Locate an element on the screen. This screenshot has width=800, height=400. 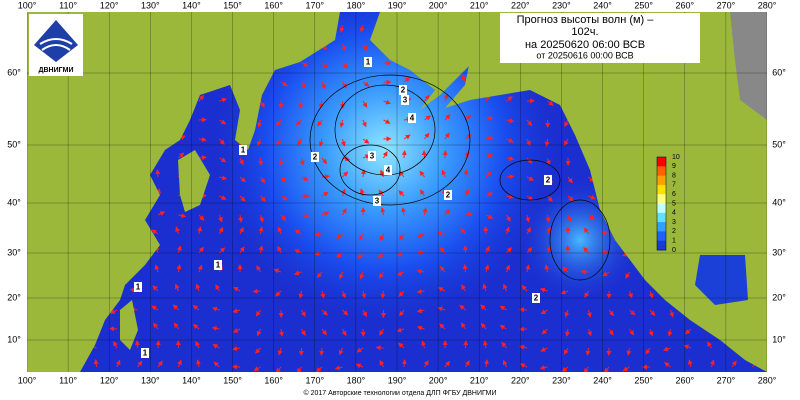
lat-label: 60° is located at coordinates (779, 72).